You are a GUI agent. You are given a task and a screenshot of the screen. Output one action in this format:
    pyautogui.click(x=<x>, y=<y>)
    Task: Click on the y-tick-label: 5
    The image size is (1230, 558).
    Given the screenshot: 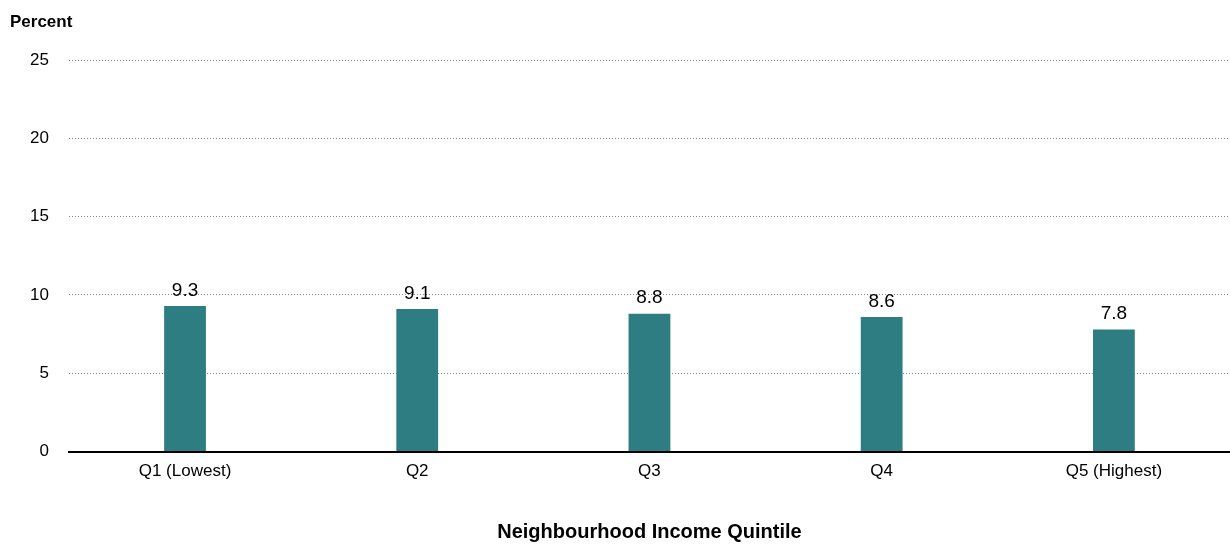 What is the action you would take?
    pyautogui.click(x=44, y=372)
    